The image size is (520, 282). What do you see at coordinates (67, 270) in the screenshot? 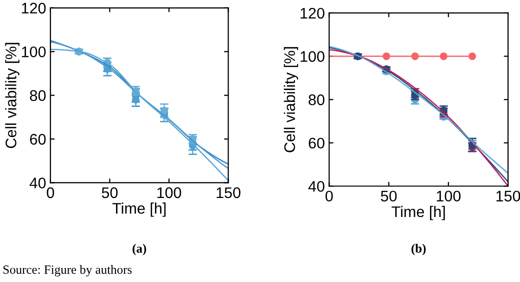
I see `source-note: Source: Figure by authors` at bounding box center [67, 270].